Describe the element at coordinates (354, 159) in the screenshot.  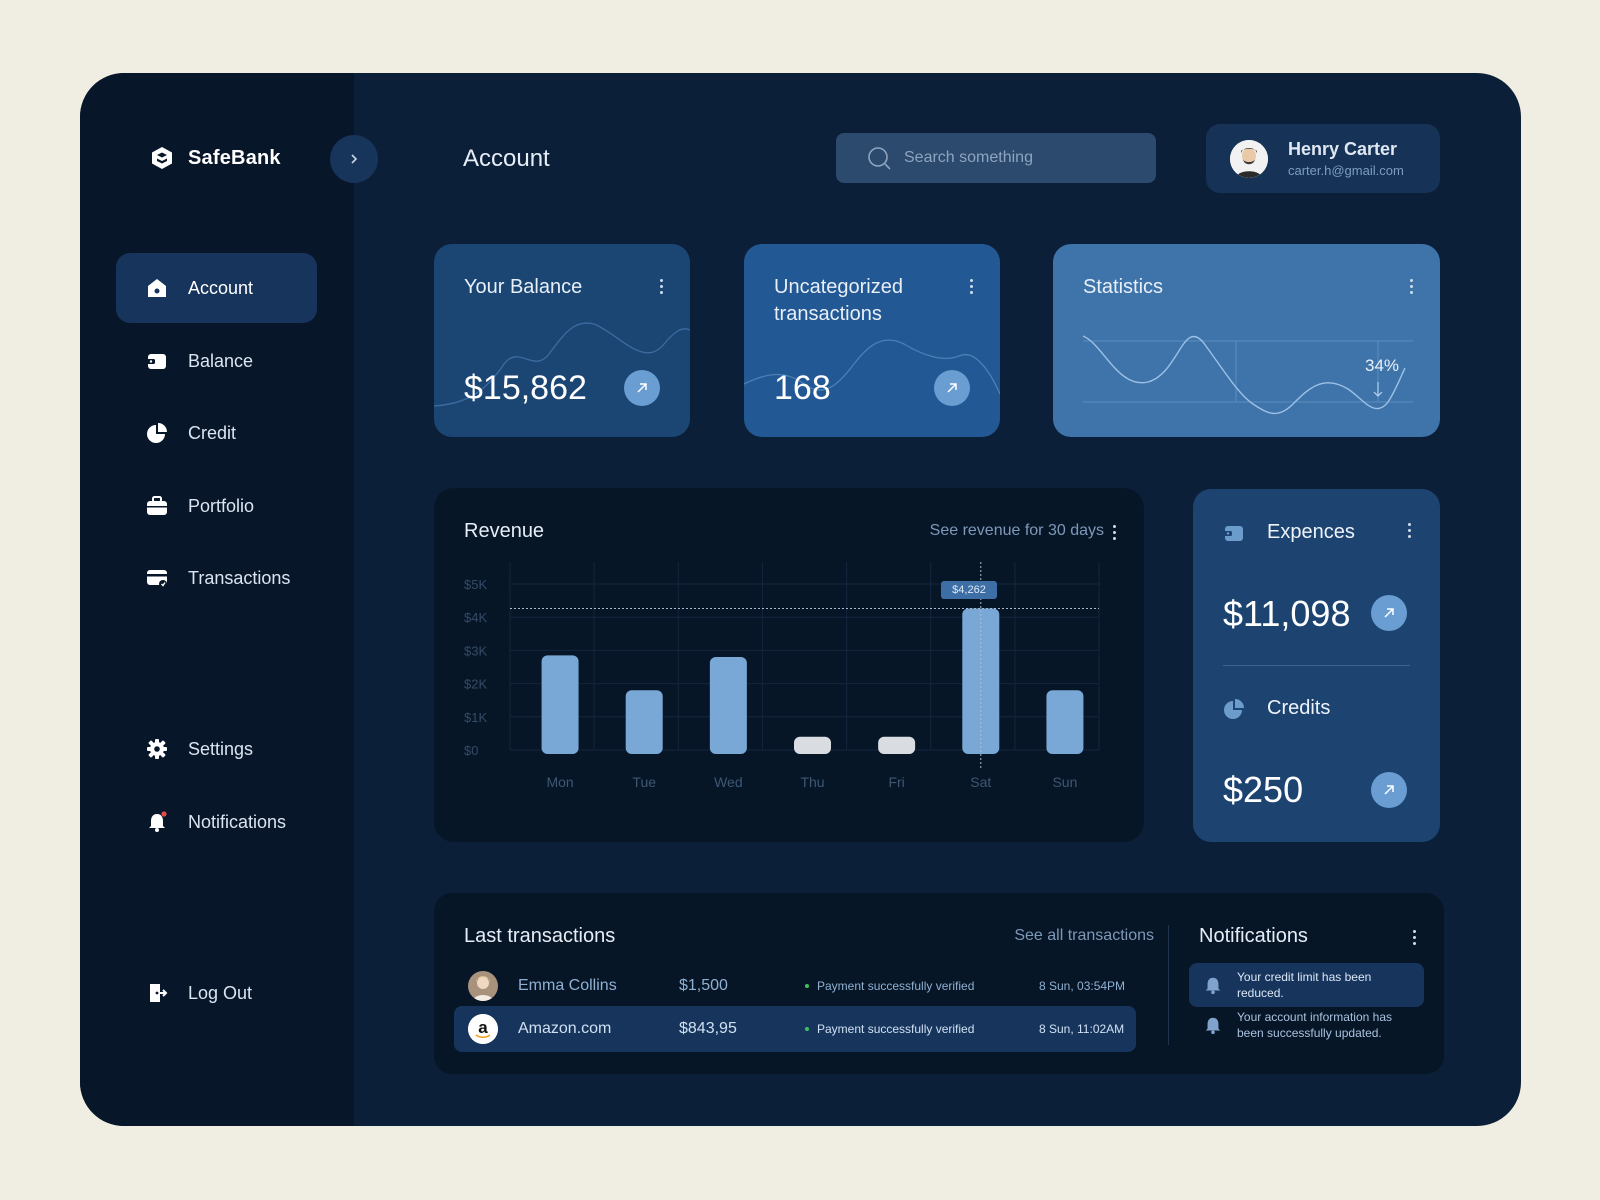
I see `sidebar-toggle-button` at that location.